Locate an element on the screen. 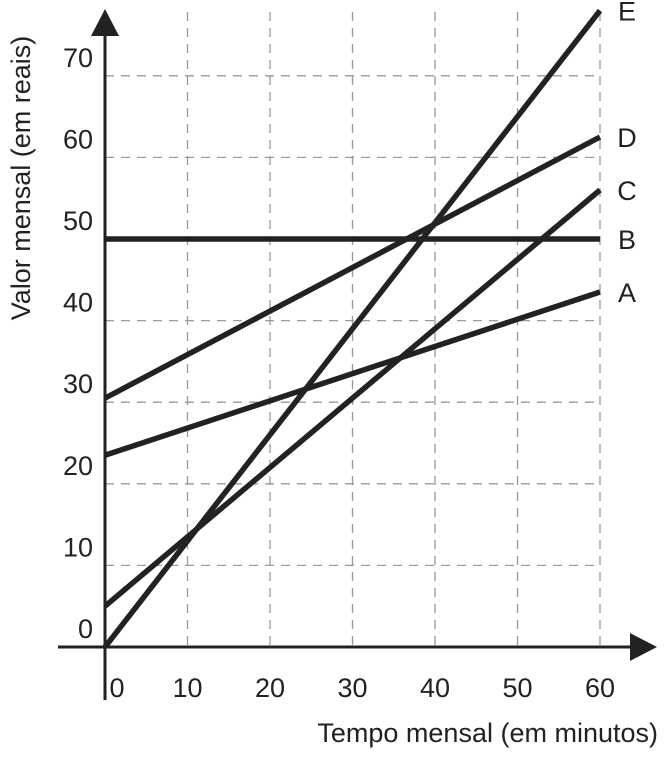 This screenshot has height=758, width=664. x-tick-label: 20 is located at coordinates (270, 688).